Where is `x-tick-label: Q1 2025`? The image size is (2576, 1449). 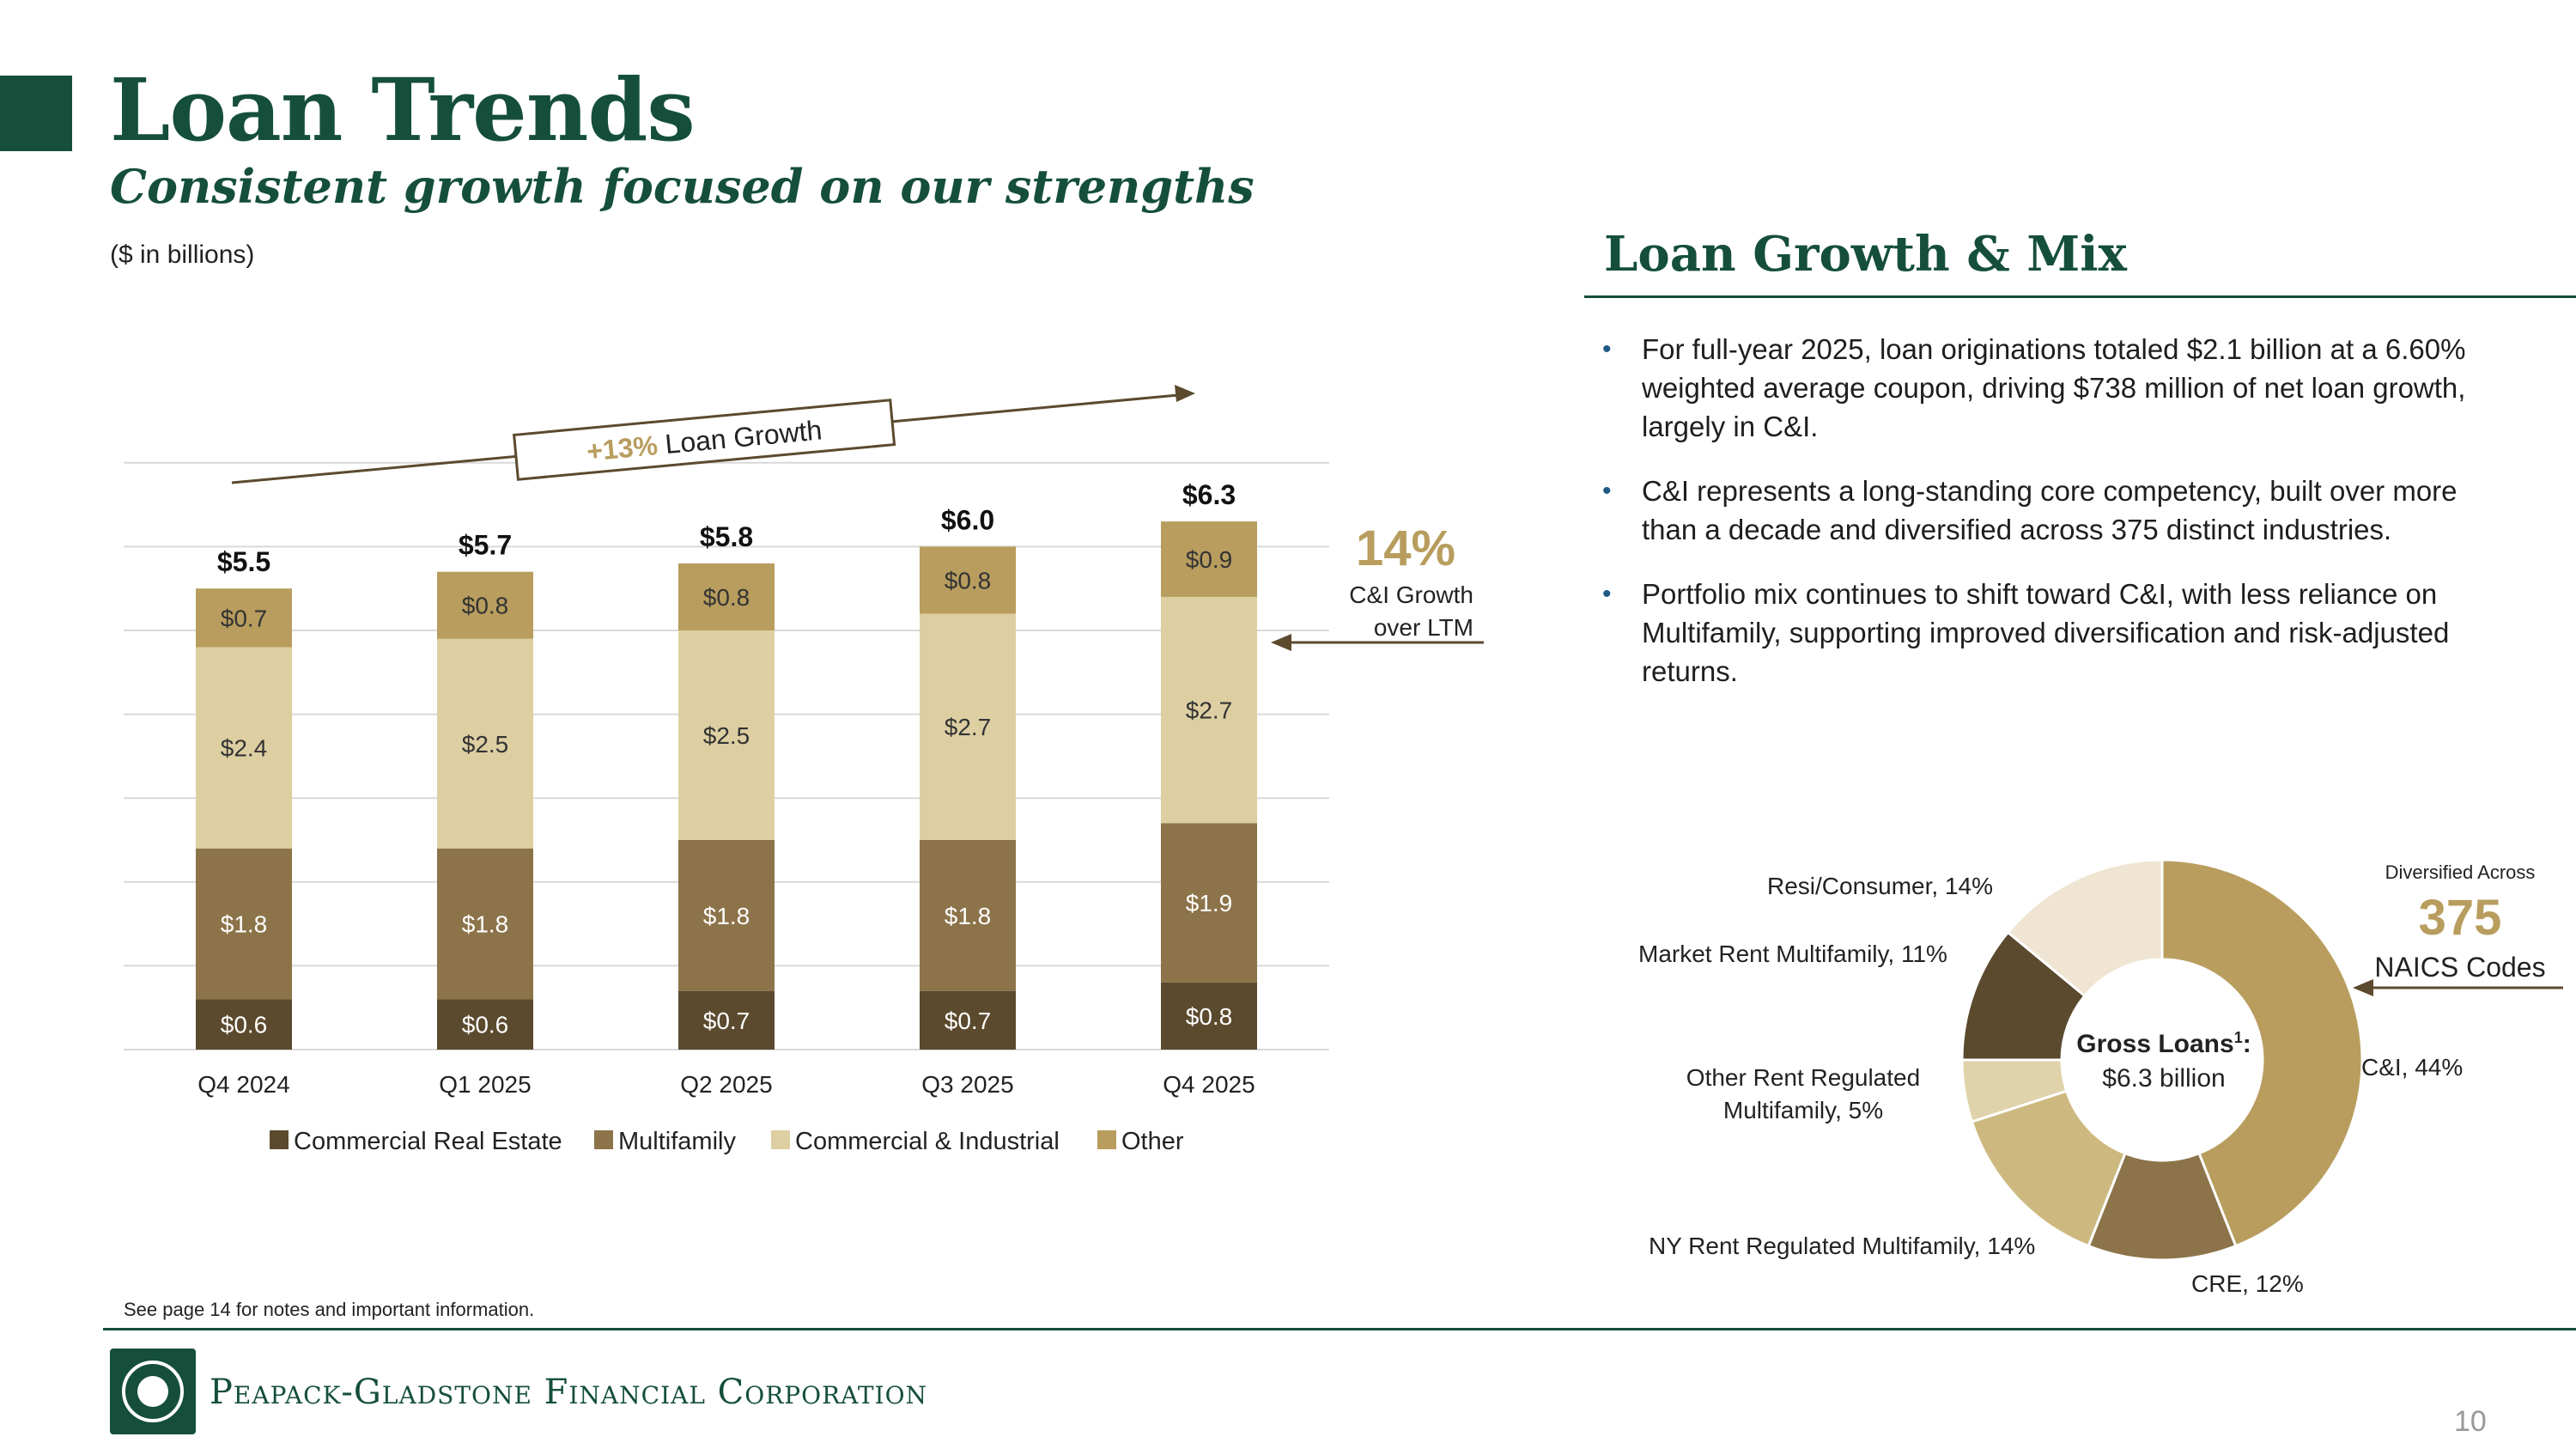 x-tick-label: Q1 2025 is located at coordinates (485, 1084).